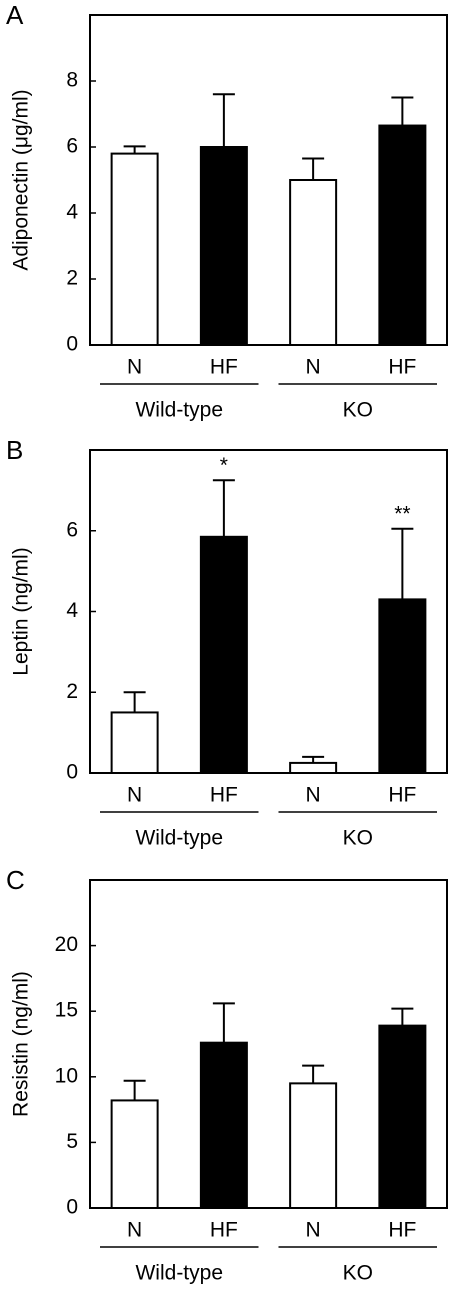 This screenshot has height=1295, width=474. I want to click on panel-label: B, so click(14, 450).